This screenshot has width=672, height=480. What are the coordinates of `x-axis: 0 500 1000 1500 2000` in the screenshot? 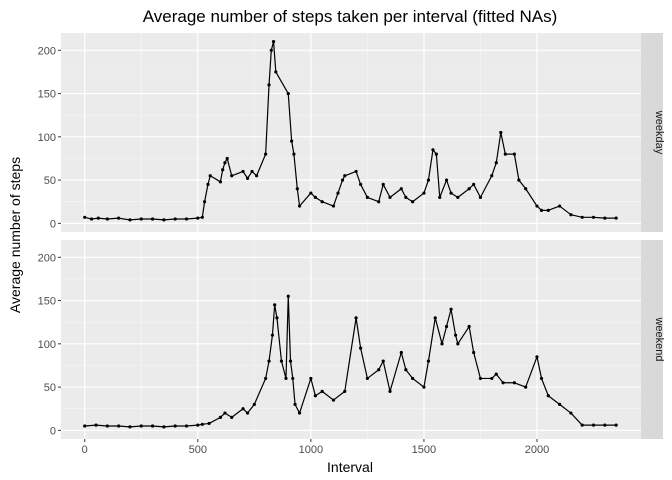 It's located at (315, 447).